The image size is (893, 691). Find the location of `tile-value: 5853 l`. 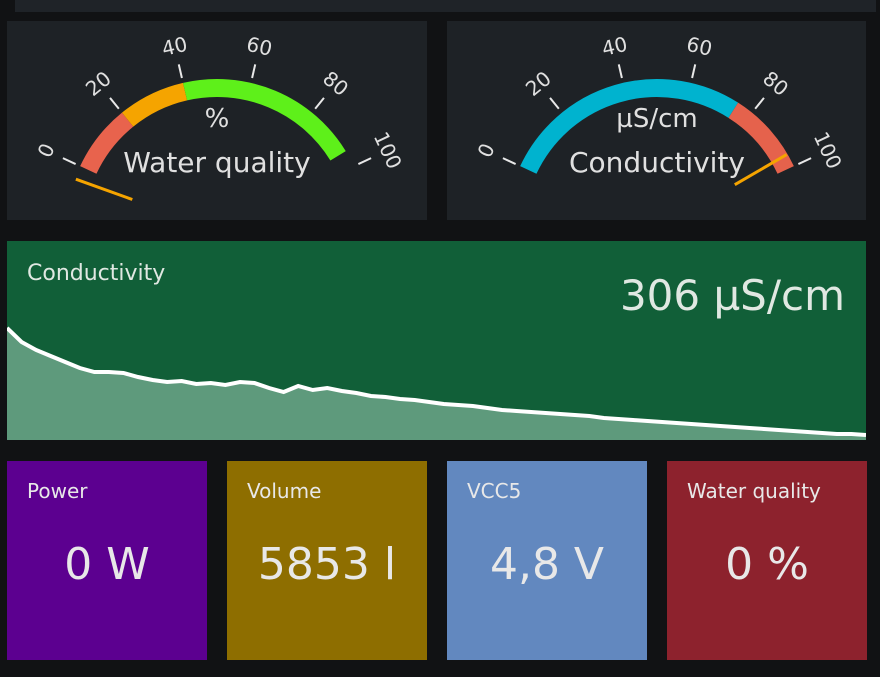

tile-value: 5853 l is located at coordinates (327, 564).